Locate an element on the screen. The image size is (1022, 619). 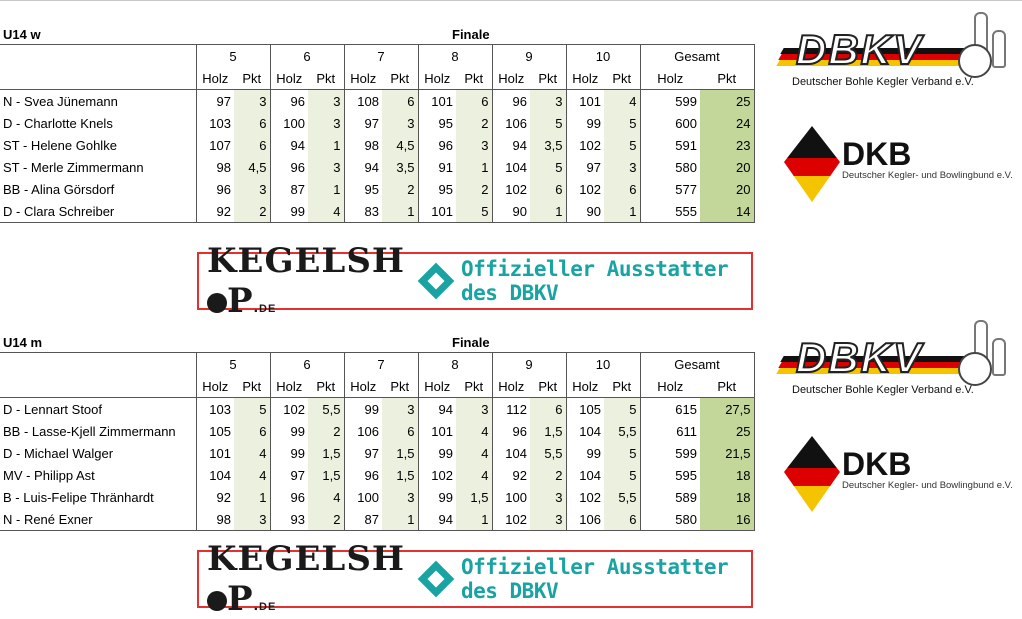
total-holz-header: Holz is located at coordinates (670, 78).